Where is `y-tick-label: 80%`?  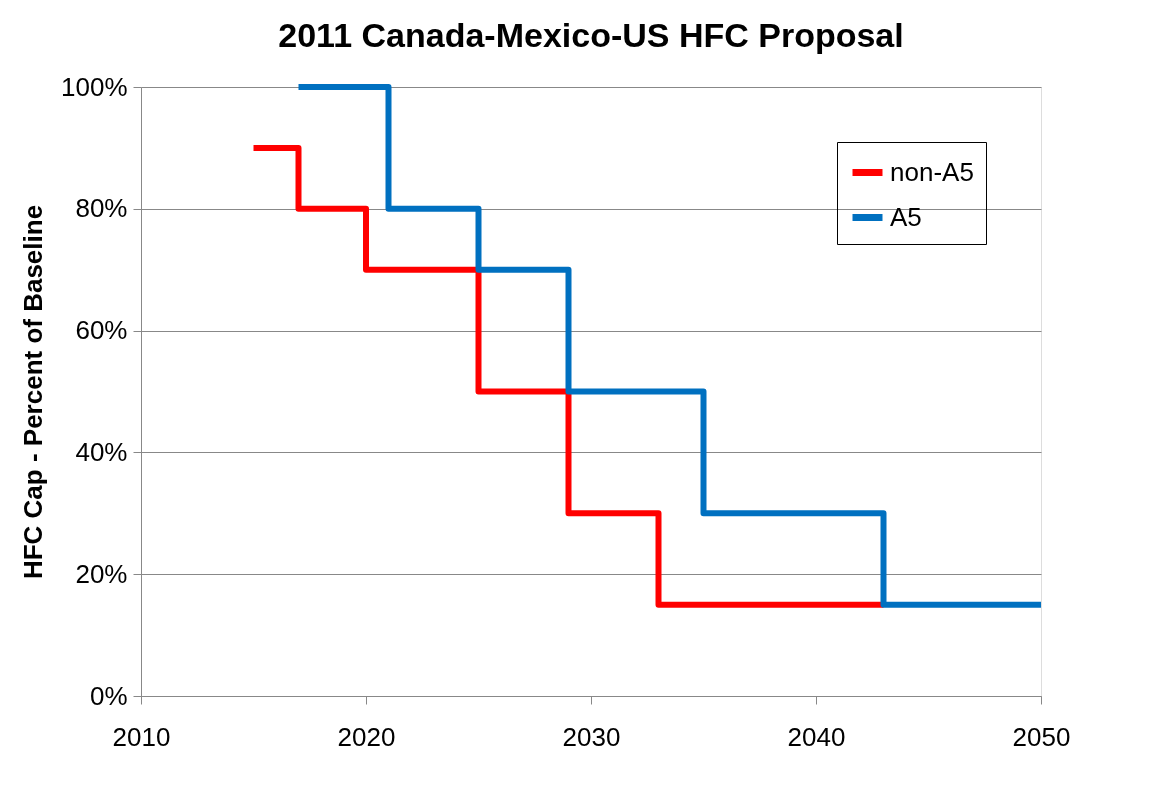 y-tick-label: 80% is located at coordinates (101, 208).